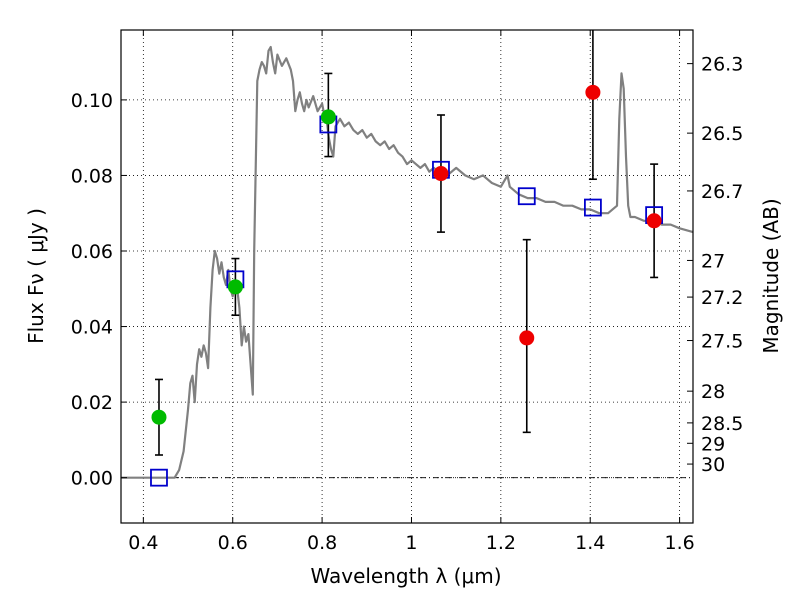  What do you see at coordinates (722, 192) in the screenshot?
I see `magnitude-tick-label: 26.7` at bounding box center [722, 192].